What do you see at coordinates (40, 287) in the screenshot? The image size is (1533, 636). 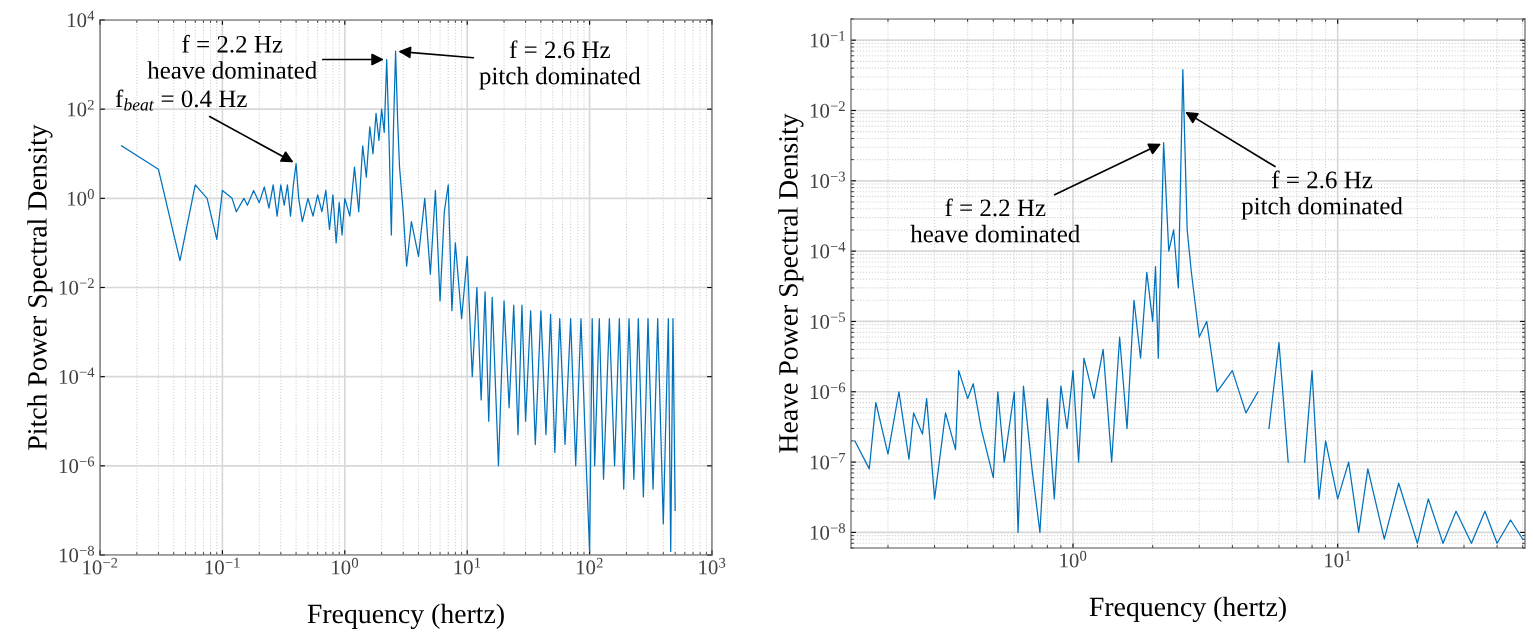 I see `y-axis-title: Pitch Power Spectral Density` at bounding box center [40, 287].